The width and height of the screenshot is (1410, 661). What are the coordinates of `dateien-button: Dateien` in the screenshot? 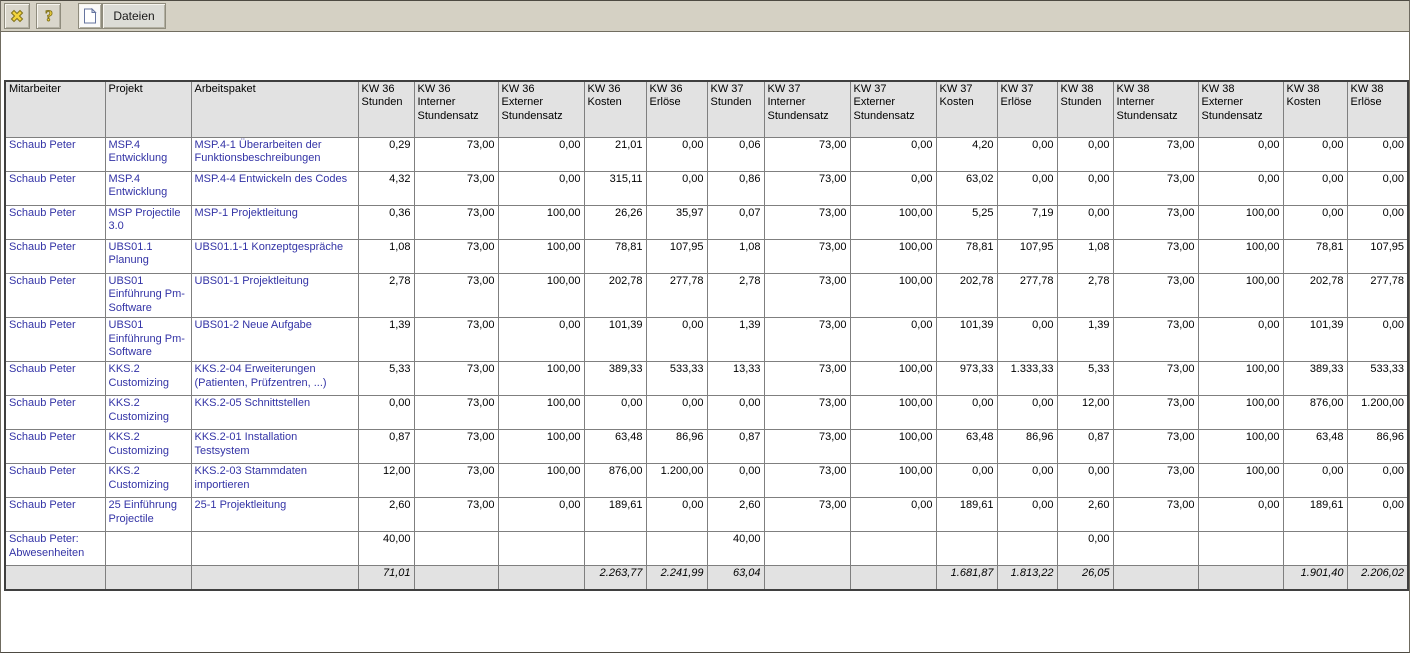 It's located at (134, 16).